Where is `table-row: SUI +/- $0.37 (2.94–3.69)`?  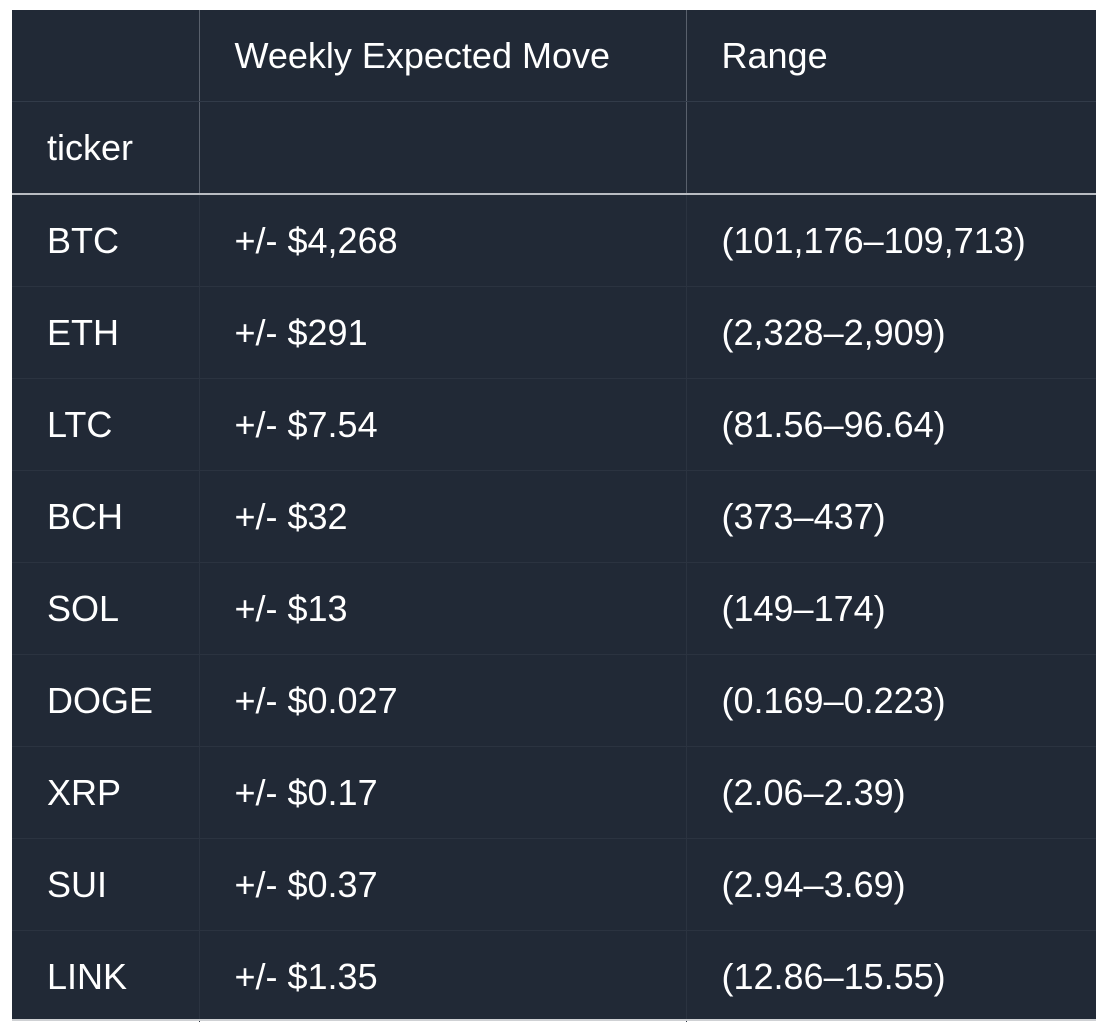
table-row: SUI +/- $0.37 (2.94–3.69) is located at coordinates (554, 884).